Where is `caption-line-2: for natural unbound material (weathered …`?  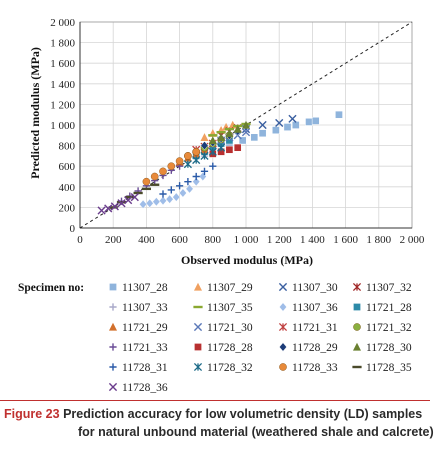
caption-line-2: for natural unbound material (weathered … is located at coordinates (256, 432).